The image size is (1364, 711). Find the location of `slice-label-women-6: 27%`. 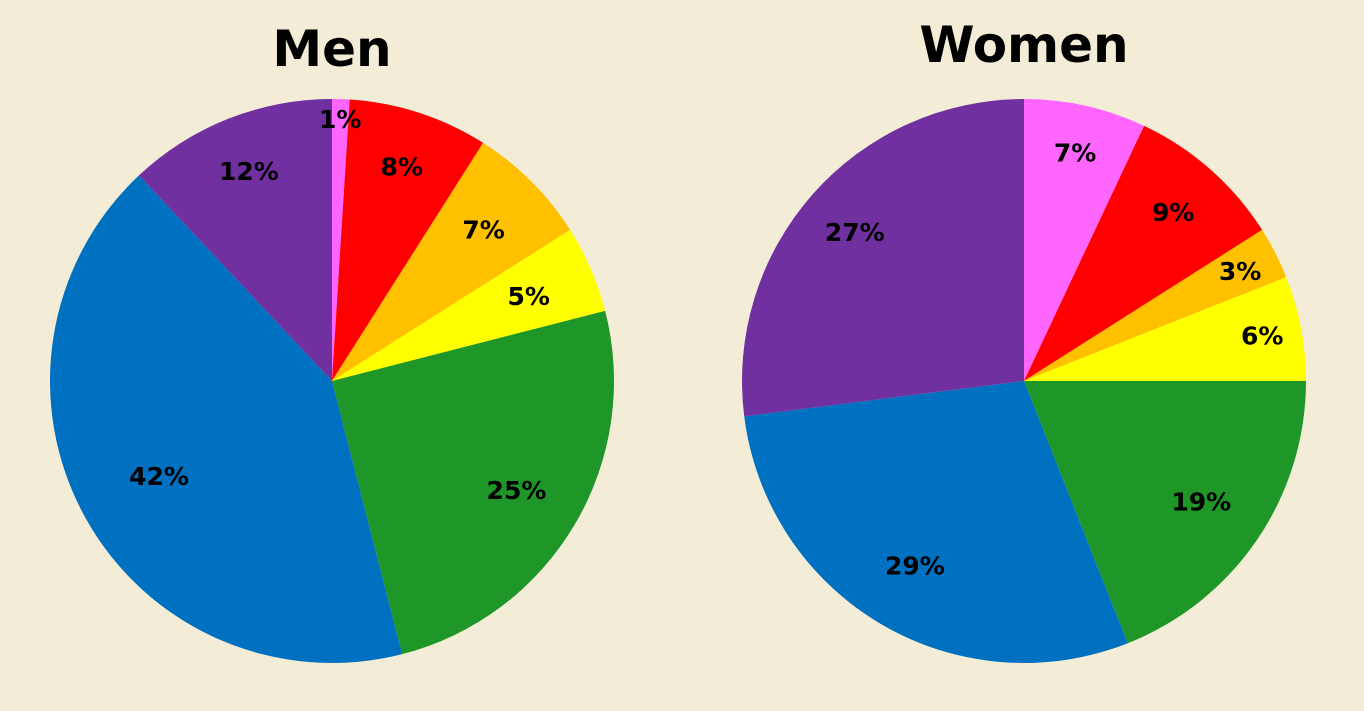

slice-label-women-6: 27% is located at coordinates (855, 232).